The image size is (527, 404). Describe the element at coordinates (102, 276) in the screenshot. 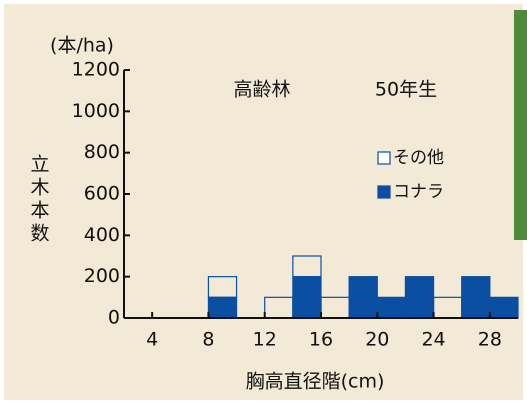

I see `y-tick-label: 200` at that location.